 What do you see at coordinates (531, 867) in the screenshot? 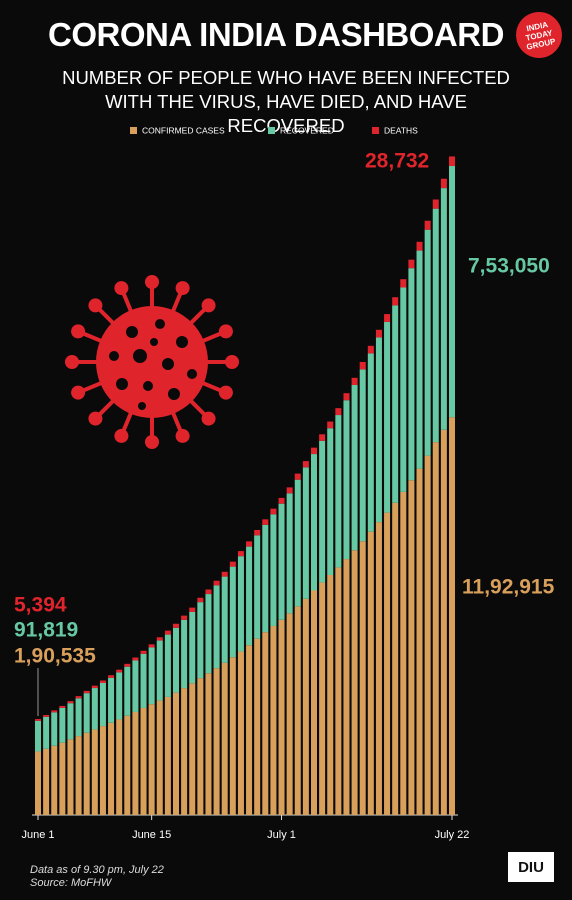
I see `logo: DIU` at bounding box center [531, 867].